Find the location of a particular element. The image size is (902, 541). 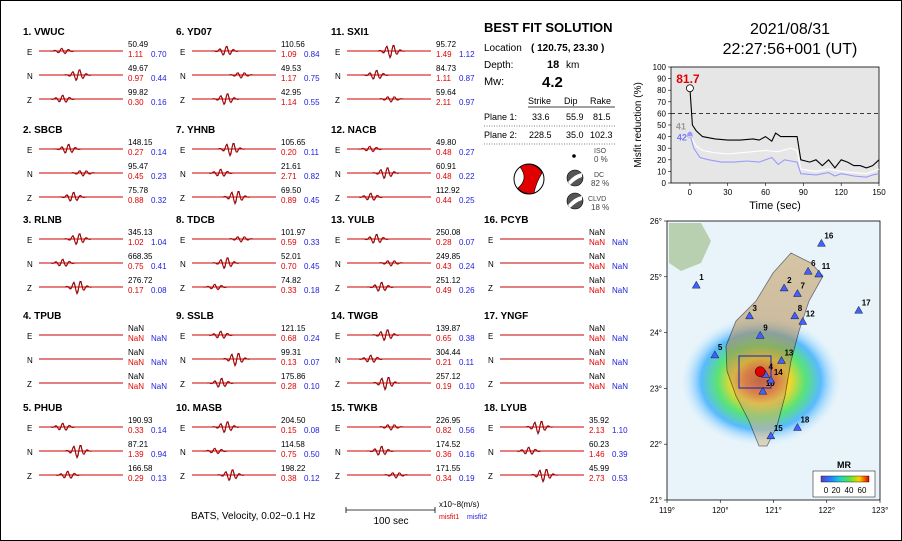

misfit2-value: 0.23 is located at coordinates (159, 176).